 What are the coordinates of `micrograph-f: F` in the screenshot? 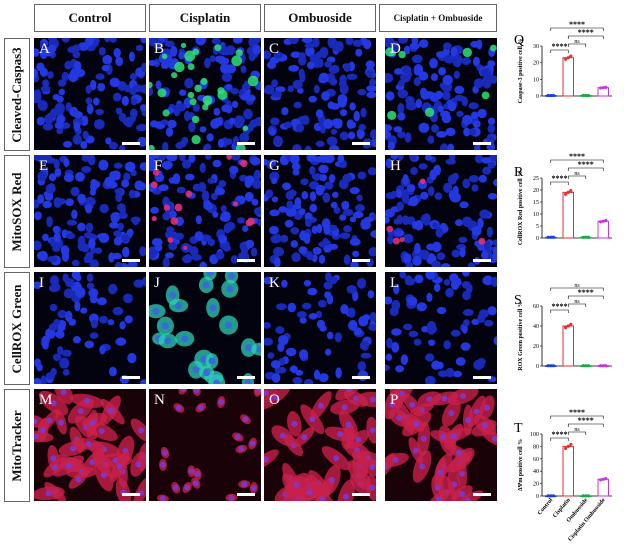 It's located at (205, 211).